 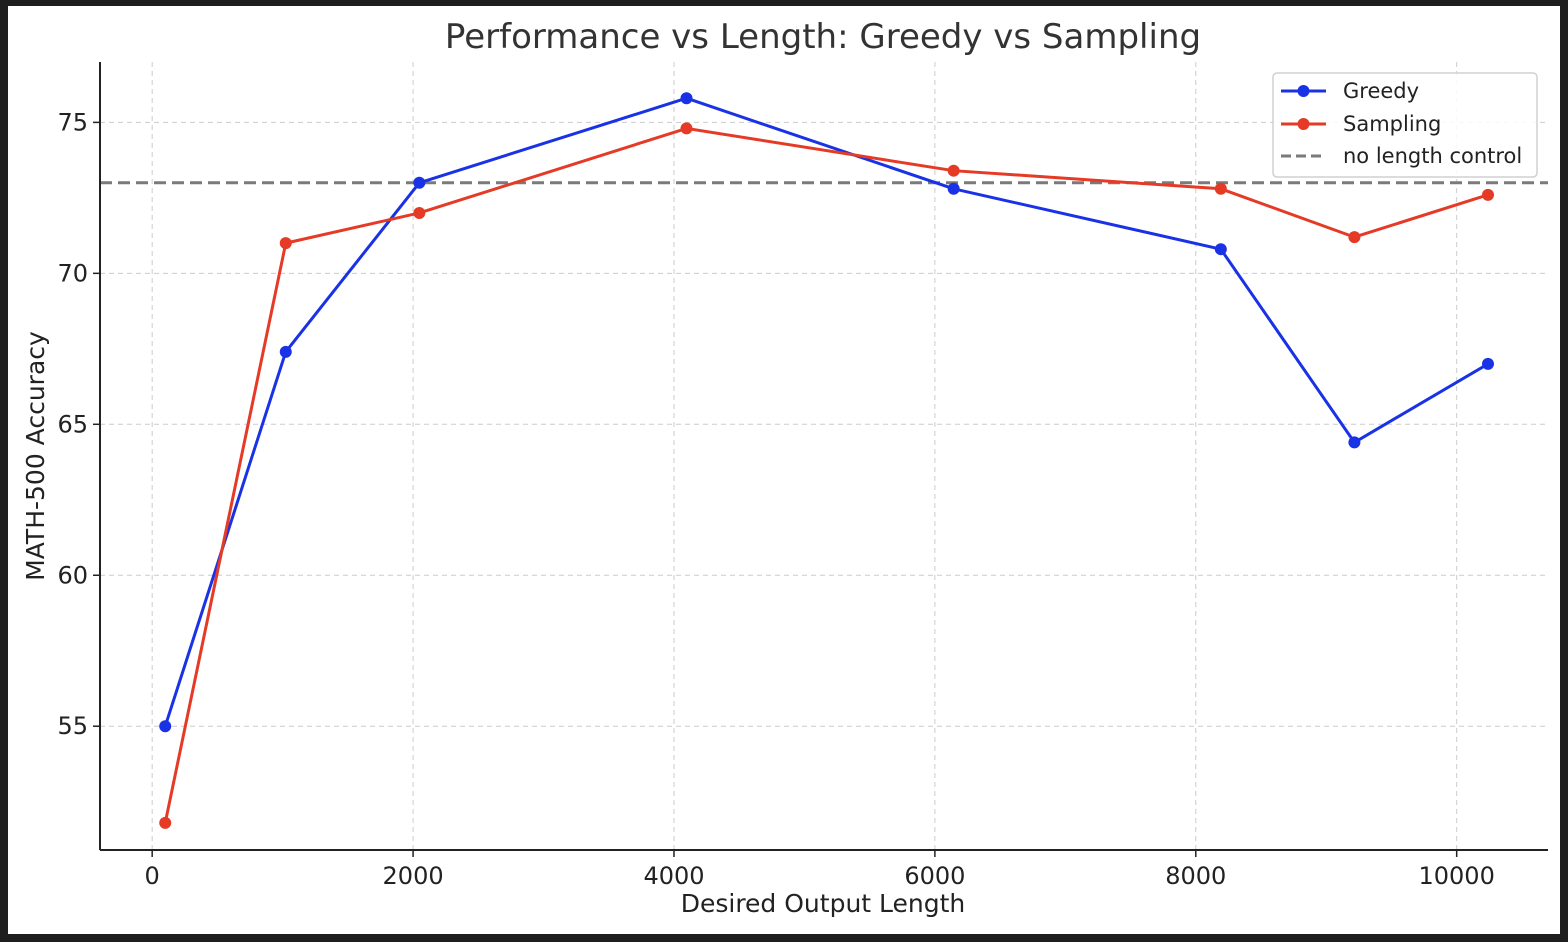 What do you see at coordinates (934, 876) in the screenshot?
I see `x-tick-label: 6000` at bounding box center [934, 876].